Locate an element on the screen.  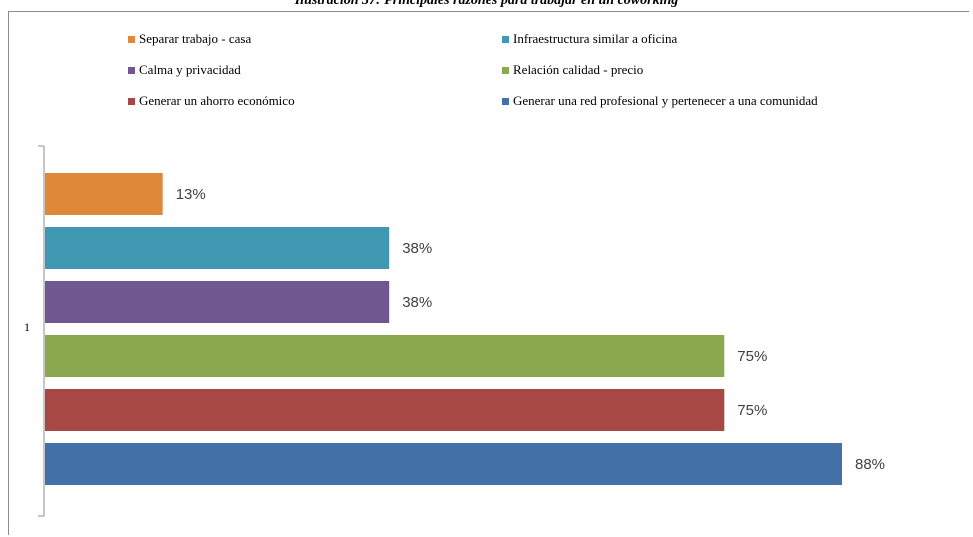
legend-item: Generar un ahorro económico is located at coordinates (211, 101).